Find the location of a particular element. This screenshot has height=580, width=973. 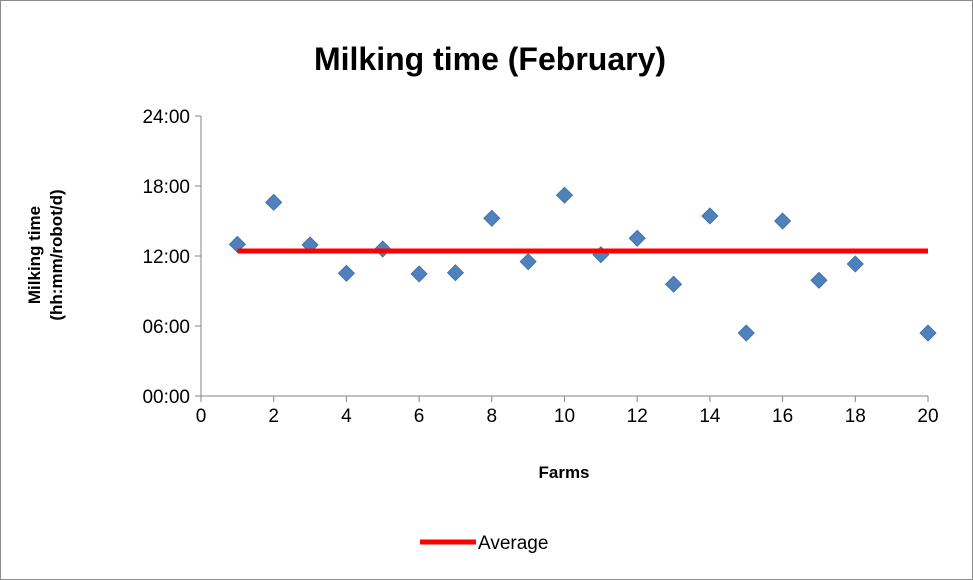

y-tick-label: 24:00 is located at coordinates (166, 117).